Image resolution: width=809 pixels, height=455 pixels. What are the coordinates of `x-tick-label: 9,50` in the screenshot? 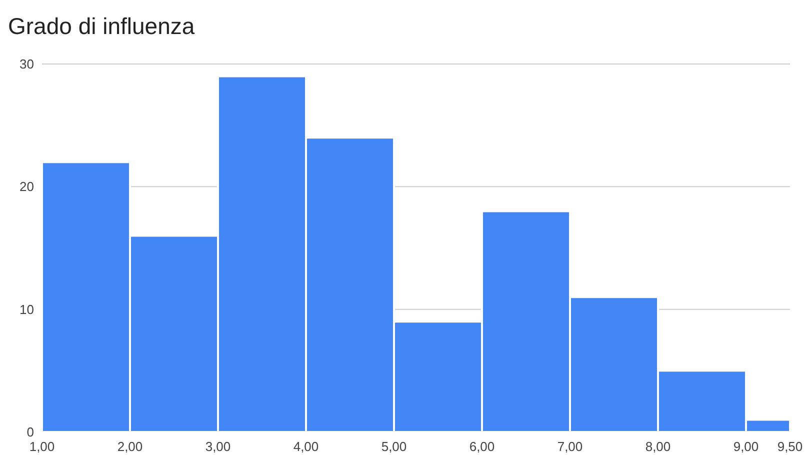 It's located at (790, 446).